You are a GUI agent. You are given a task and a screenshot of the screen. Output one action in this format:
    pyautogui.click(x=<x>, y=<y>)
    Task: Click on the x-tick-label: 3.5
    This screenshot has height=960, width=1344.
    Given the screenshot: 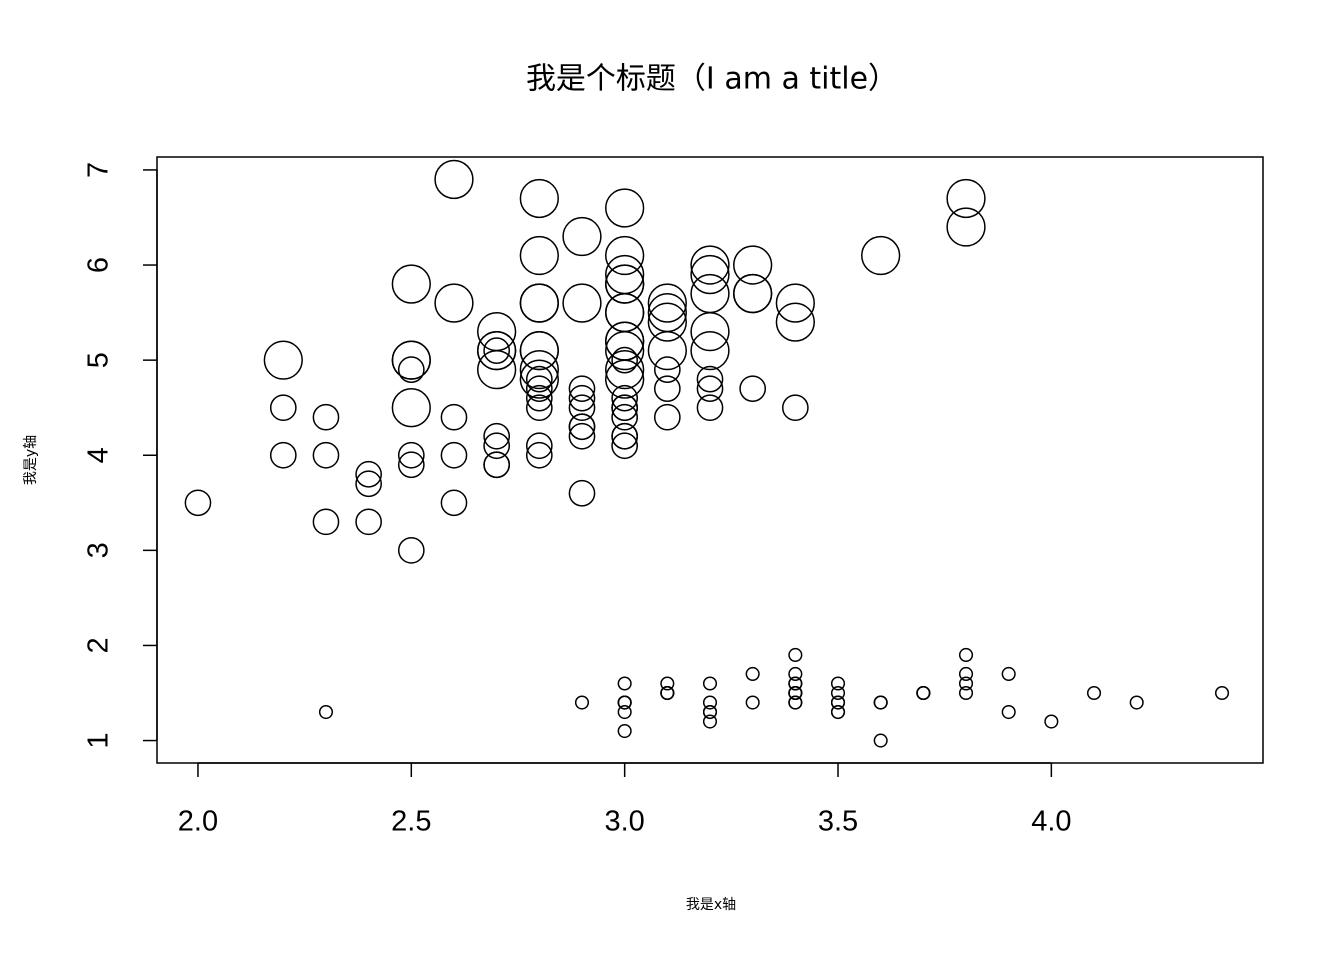 What is the action you would take?
    pyautogui.click(x=838, y=822)
    